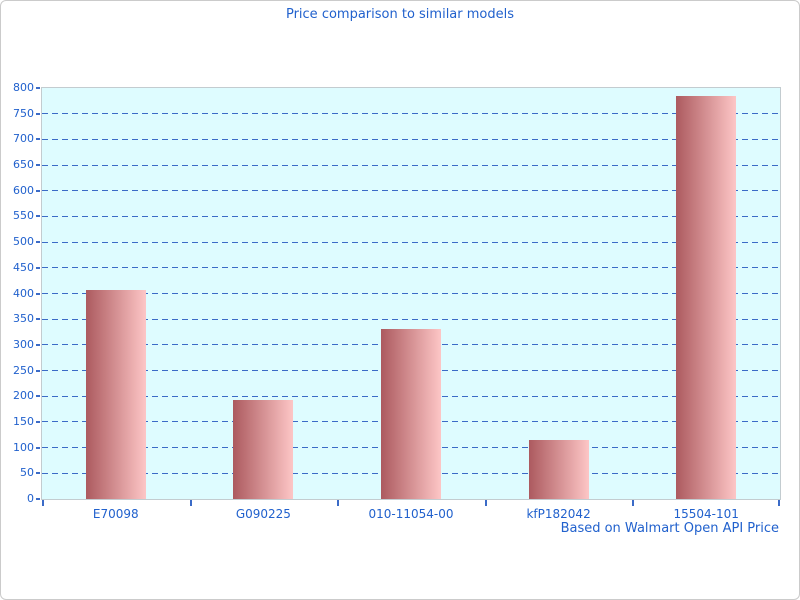  I want to click on chart-caption: Based on Walmart Open API Price, so click(669, 528).